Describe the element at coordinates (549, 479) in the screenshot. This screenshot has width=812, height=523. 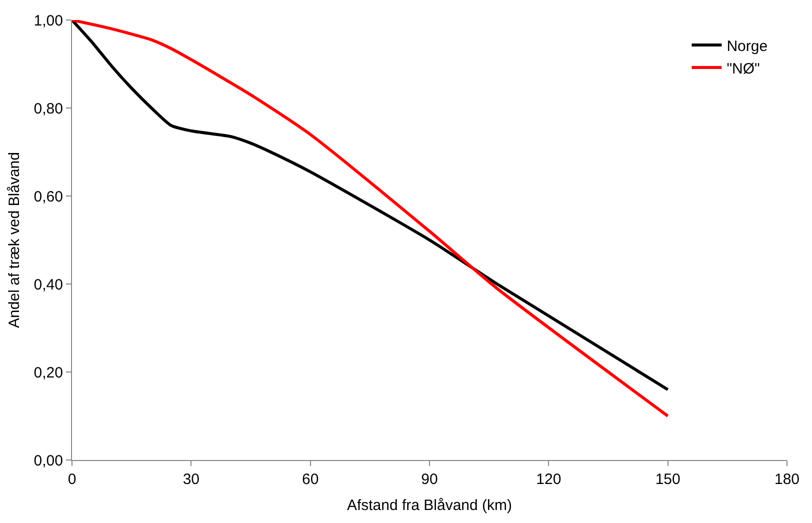
I see `x-tick-label: 120` at that location.